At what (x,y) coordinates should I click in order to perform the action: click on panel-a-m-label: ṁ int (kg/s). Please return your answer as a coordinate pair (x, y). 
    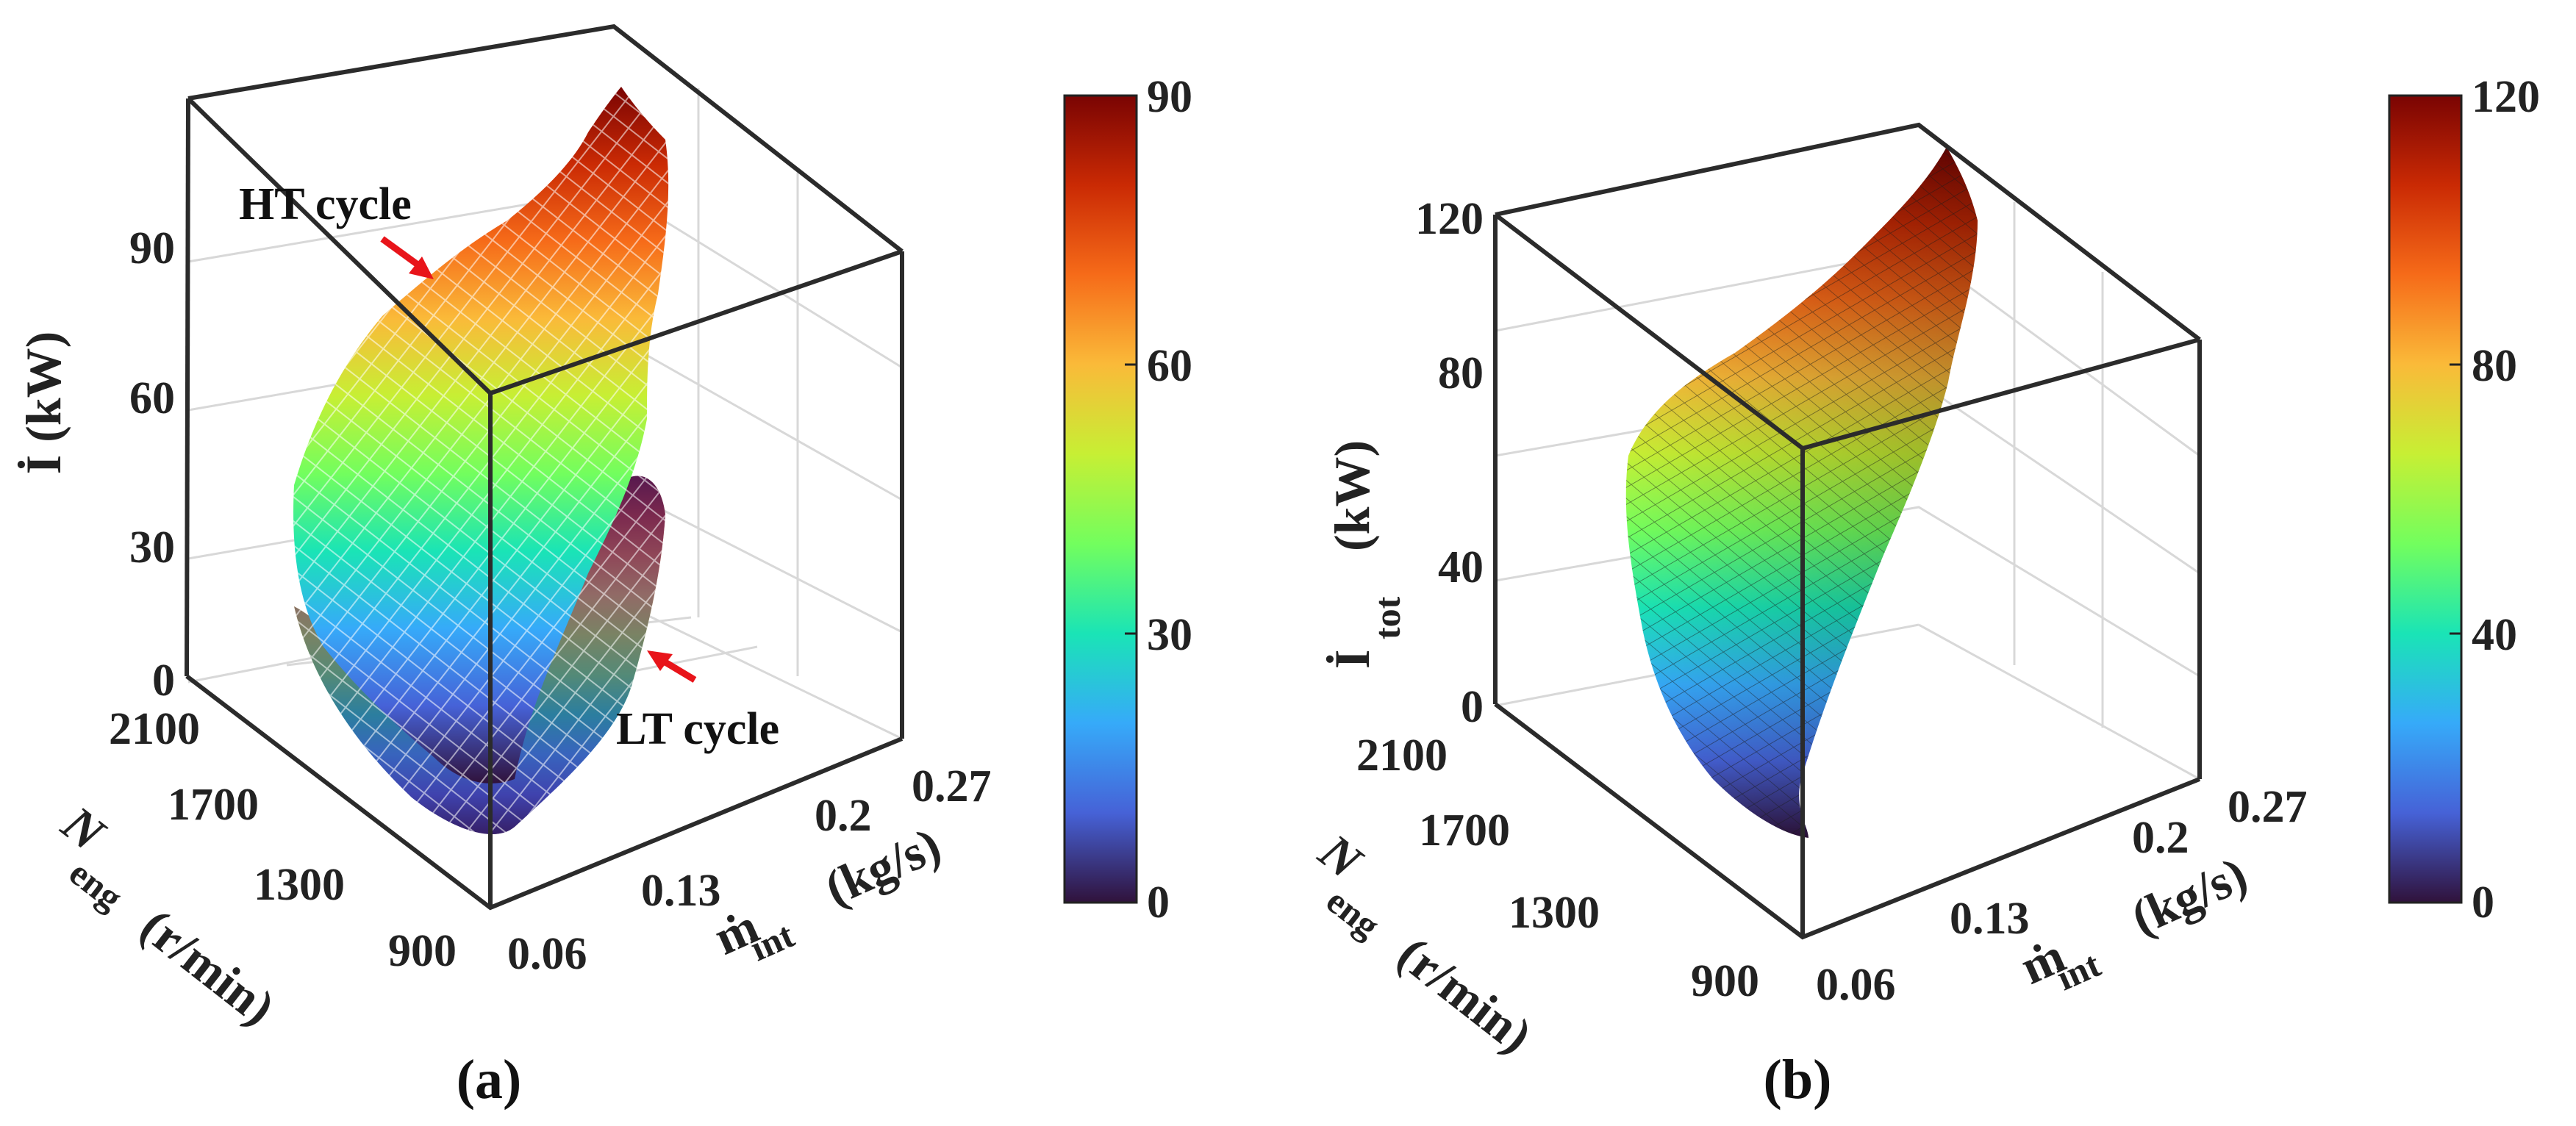
    Looking at the image, I should click on (827, 893).